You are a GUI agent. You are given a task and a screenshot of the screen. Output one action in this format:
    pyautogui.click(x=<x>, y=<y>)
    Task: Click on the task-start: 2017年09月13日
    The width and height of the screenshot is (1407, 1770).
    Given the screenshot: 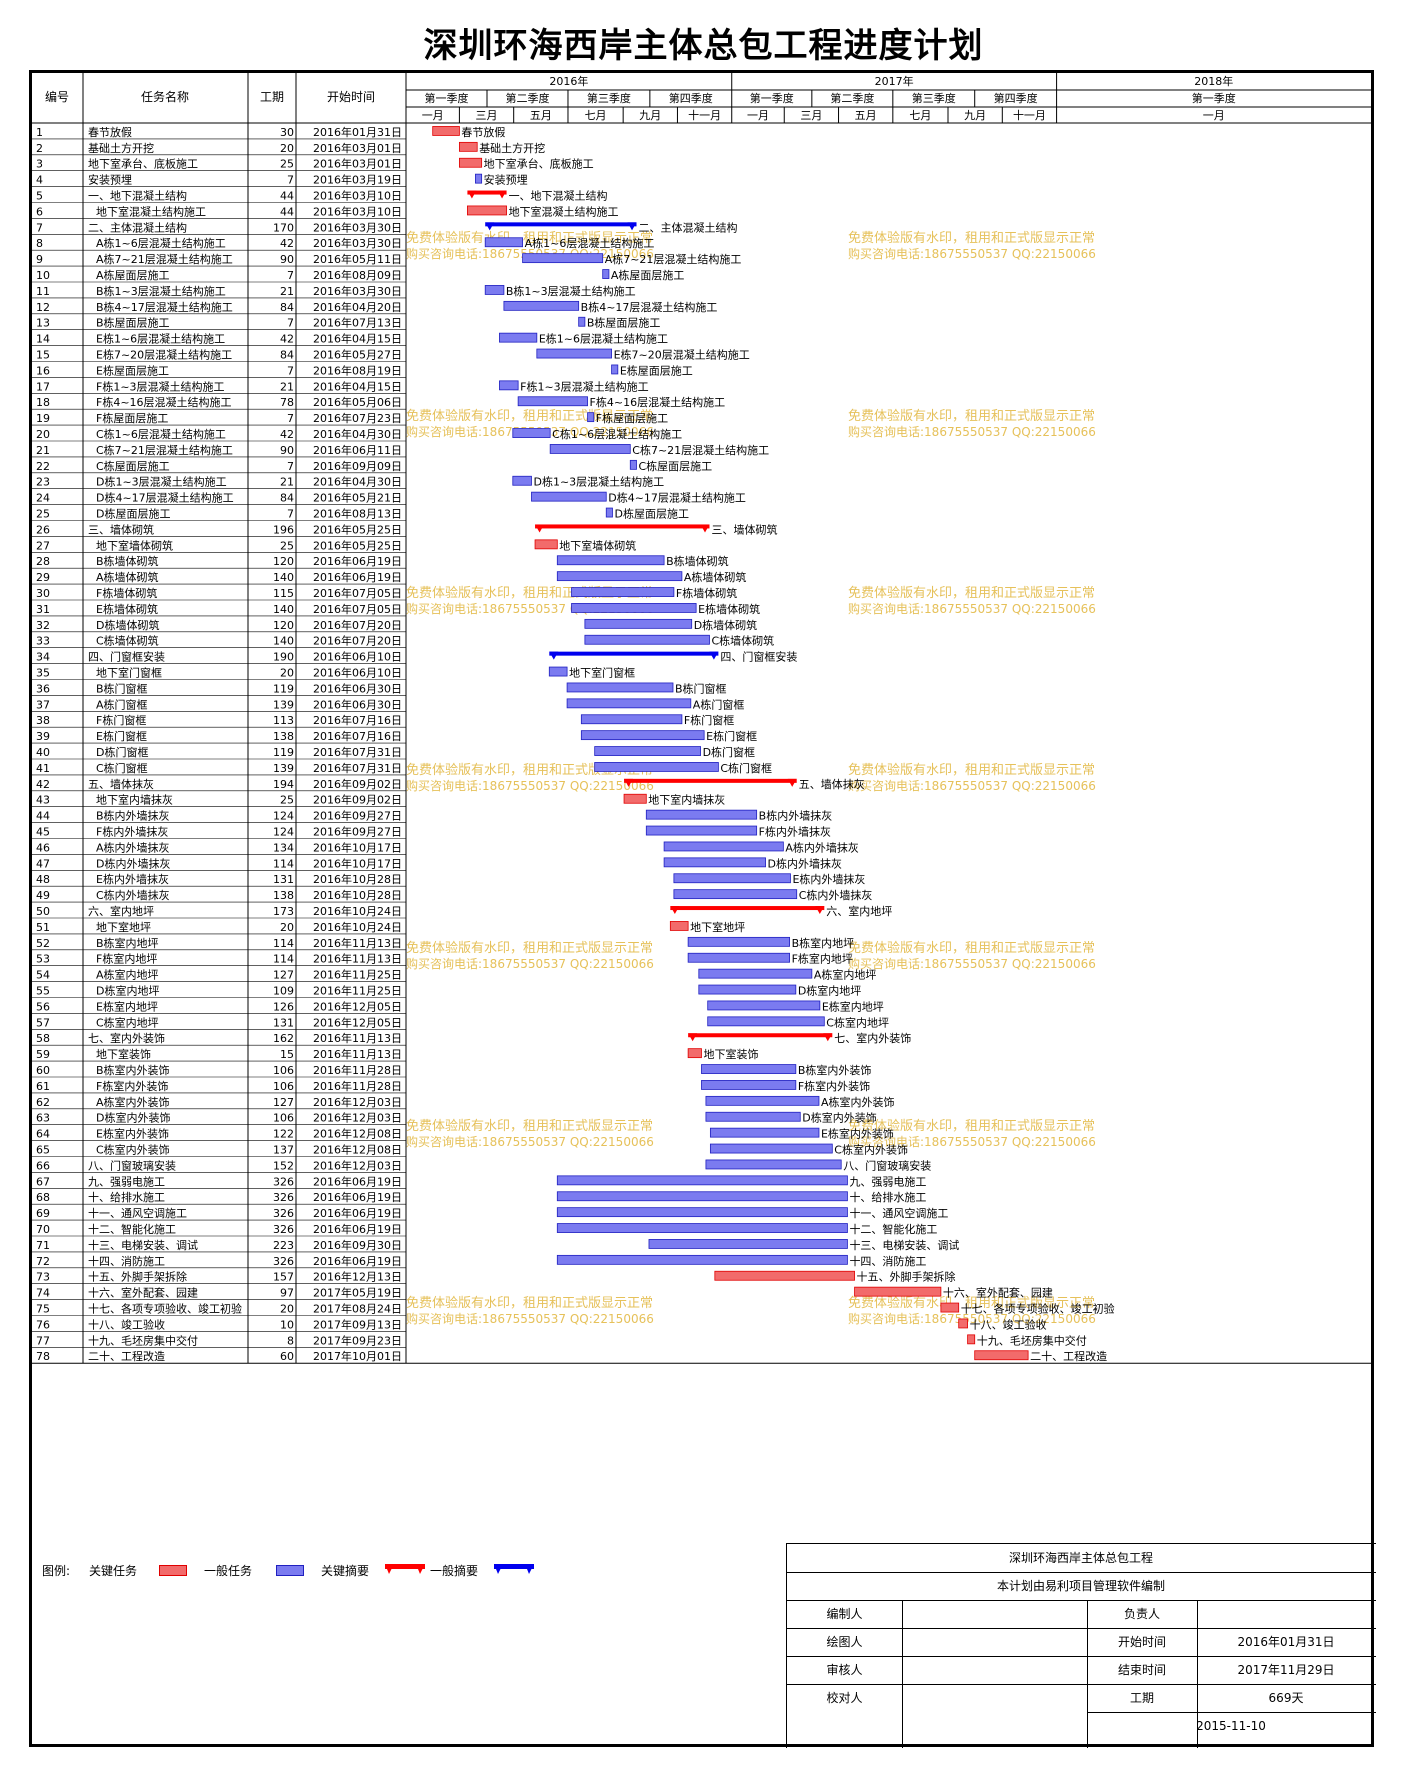 What is the action you would take?
    pyautogui.click(x=357, y=1324)
    